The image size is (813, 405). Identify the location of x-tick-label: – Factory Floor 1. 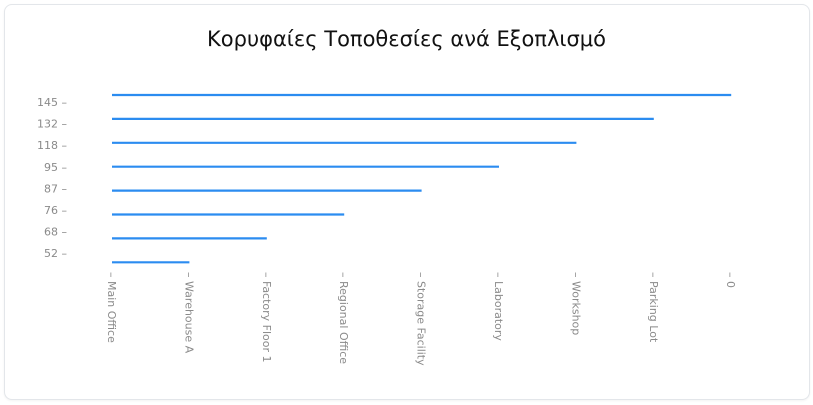
(266, 317).